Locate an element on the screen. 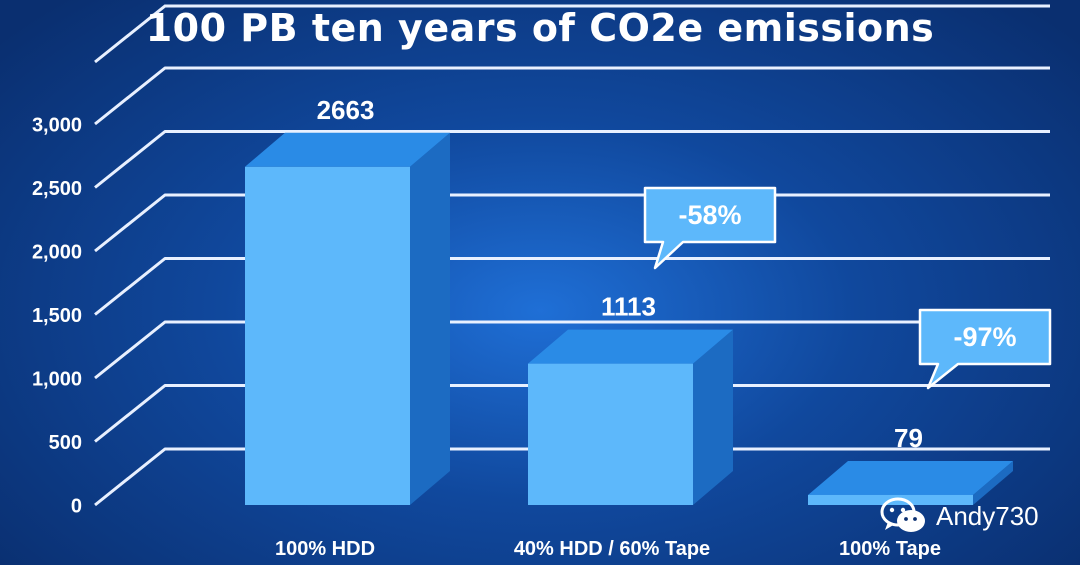  wechat-icon is located at coordinates (902, 514).